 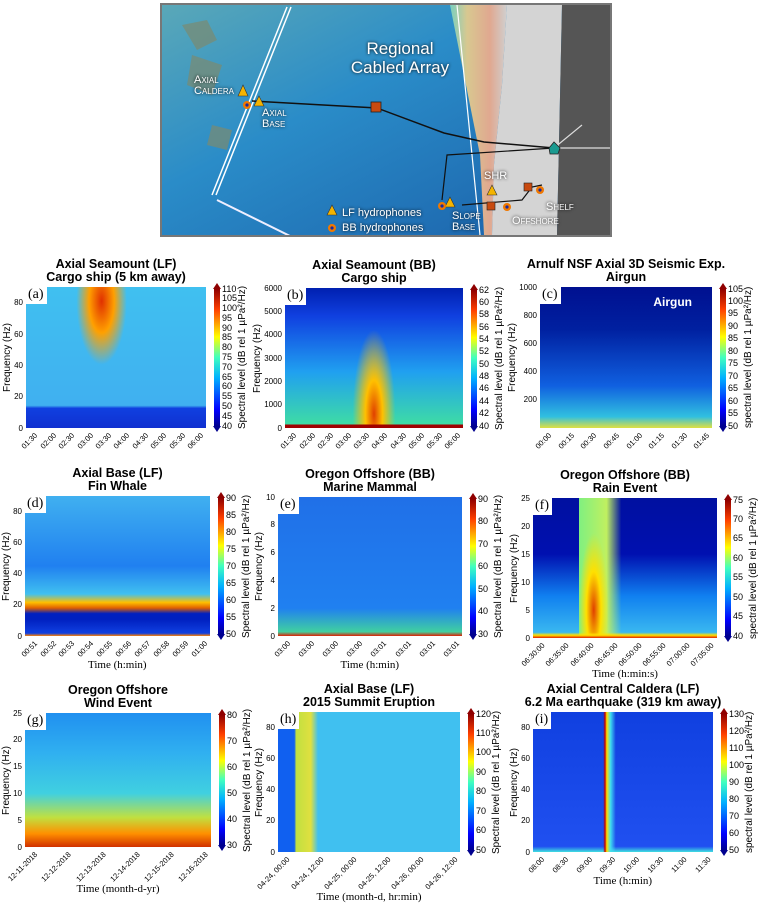 I want to click on x-tick-label: 06:30:00, so click(x=533, y=655).